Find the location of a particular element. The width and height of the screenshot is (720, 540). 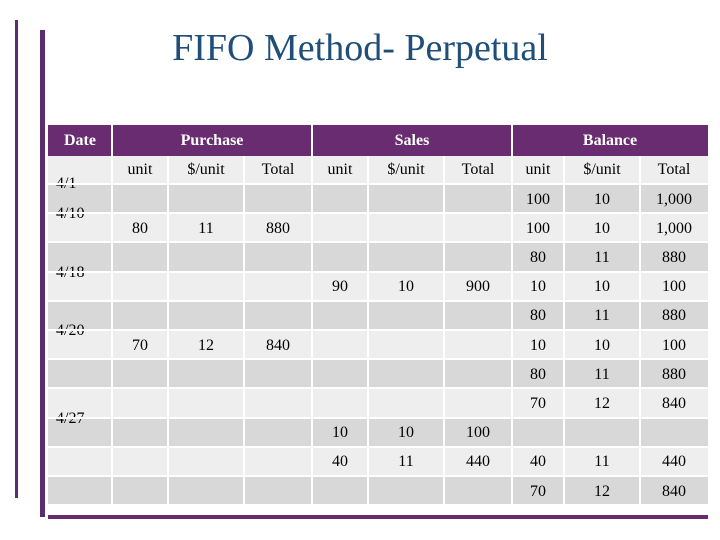

cell-b-unit: 40 is located at coordinates (538, 462).